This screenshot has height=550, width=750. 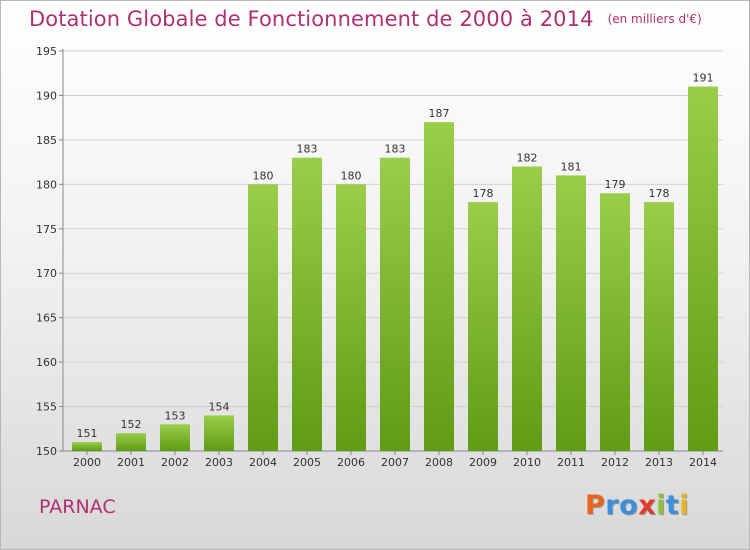 I want to click on data-label: 181, so click(x=571, y=166).